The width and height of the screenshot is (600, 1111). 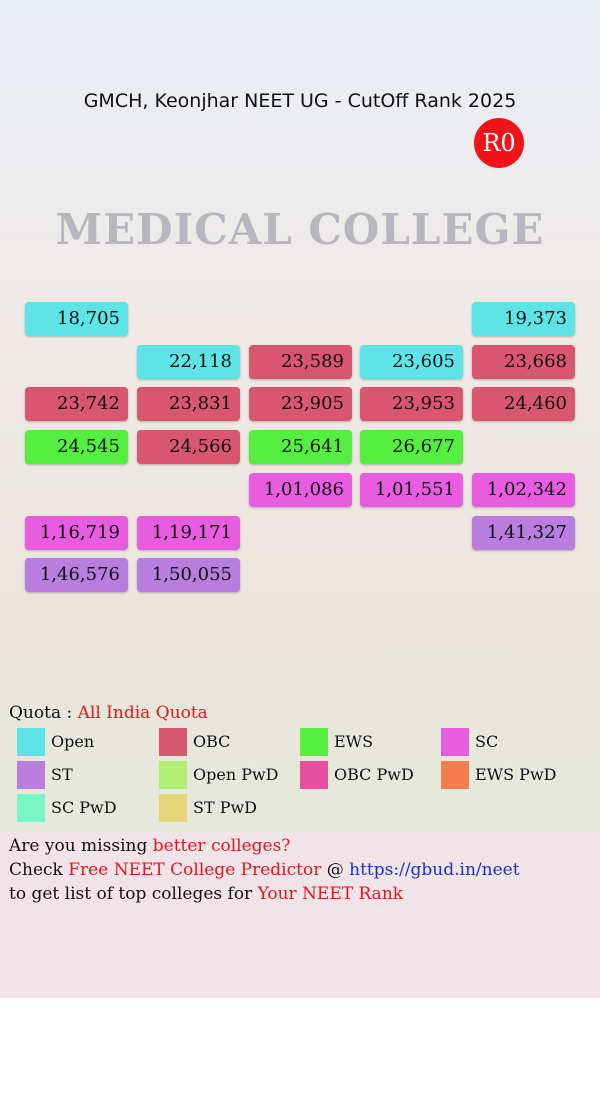 I want to click on footer-text: Check, so click(x=39, y=870).